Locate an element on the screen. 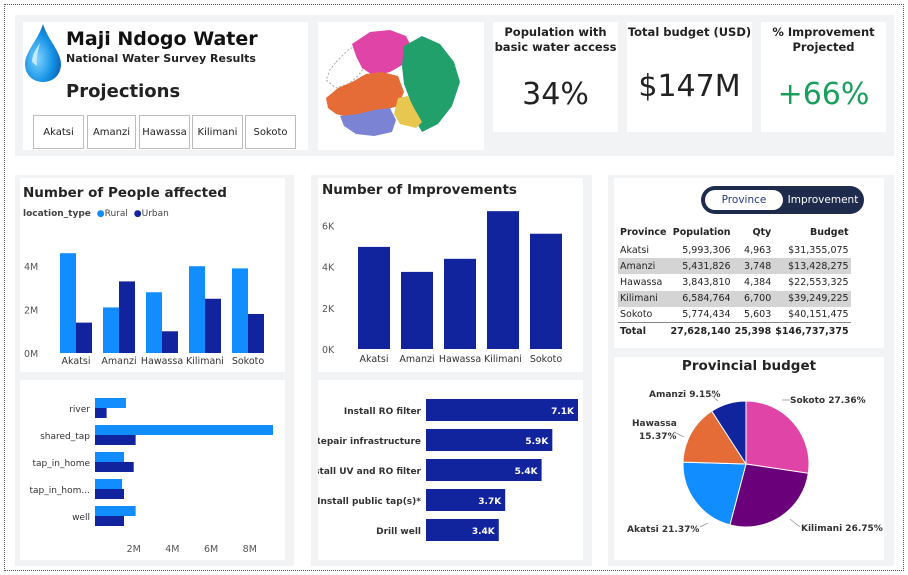 This screenshot has height=575, width=908. col-qty: Qty is located at coordinates (762, 232).